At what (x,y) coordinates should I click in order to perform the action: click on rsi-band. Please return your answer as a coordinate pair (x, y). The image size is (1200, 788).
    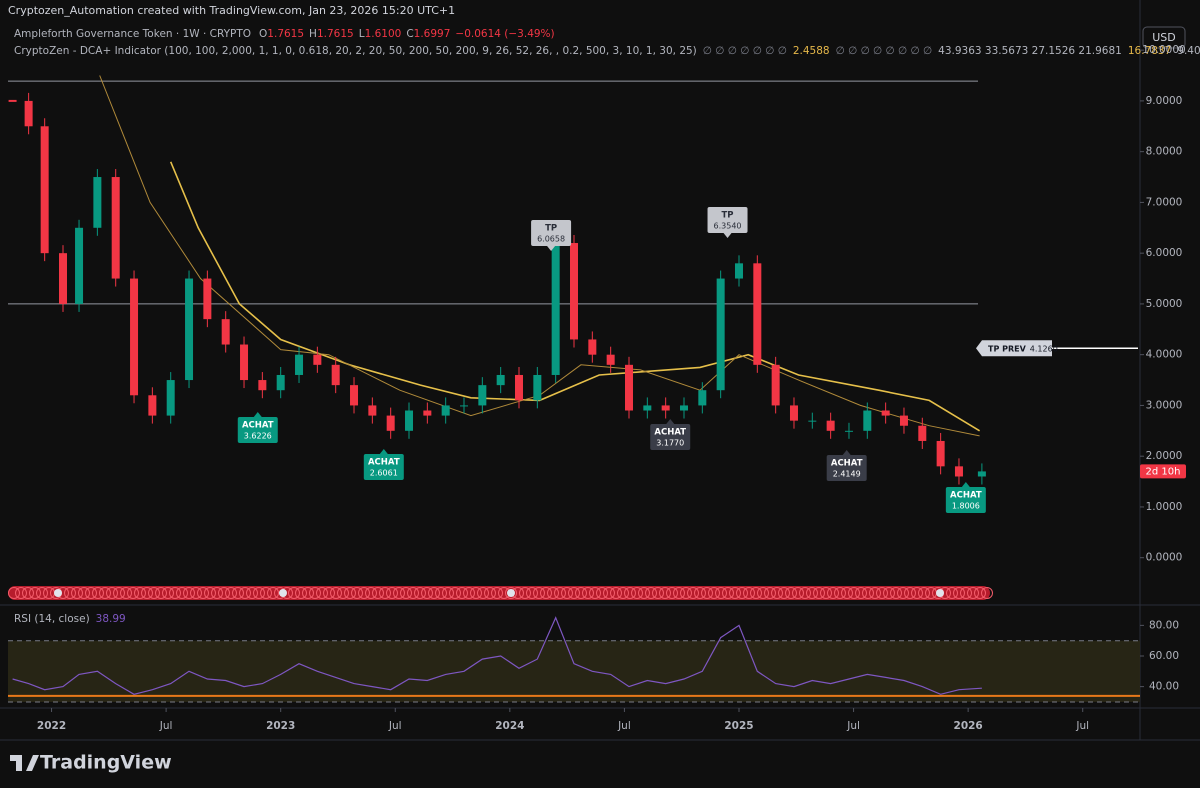
    Looking at the image, I should click on (574, 671).